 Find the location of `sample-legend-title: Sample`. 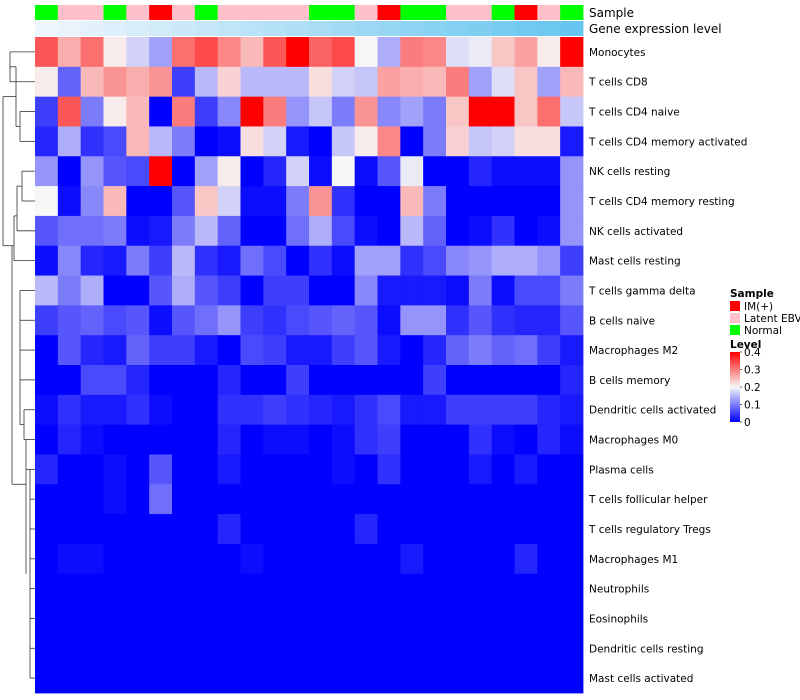

sample-legend-title: Sample is located at coordinates (752, 294).